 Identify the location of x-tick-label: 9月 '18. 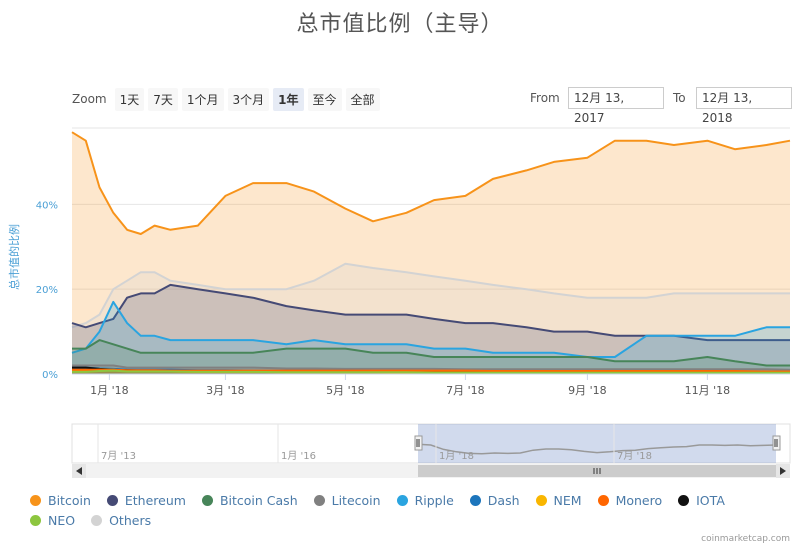
(587, 390).